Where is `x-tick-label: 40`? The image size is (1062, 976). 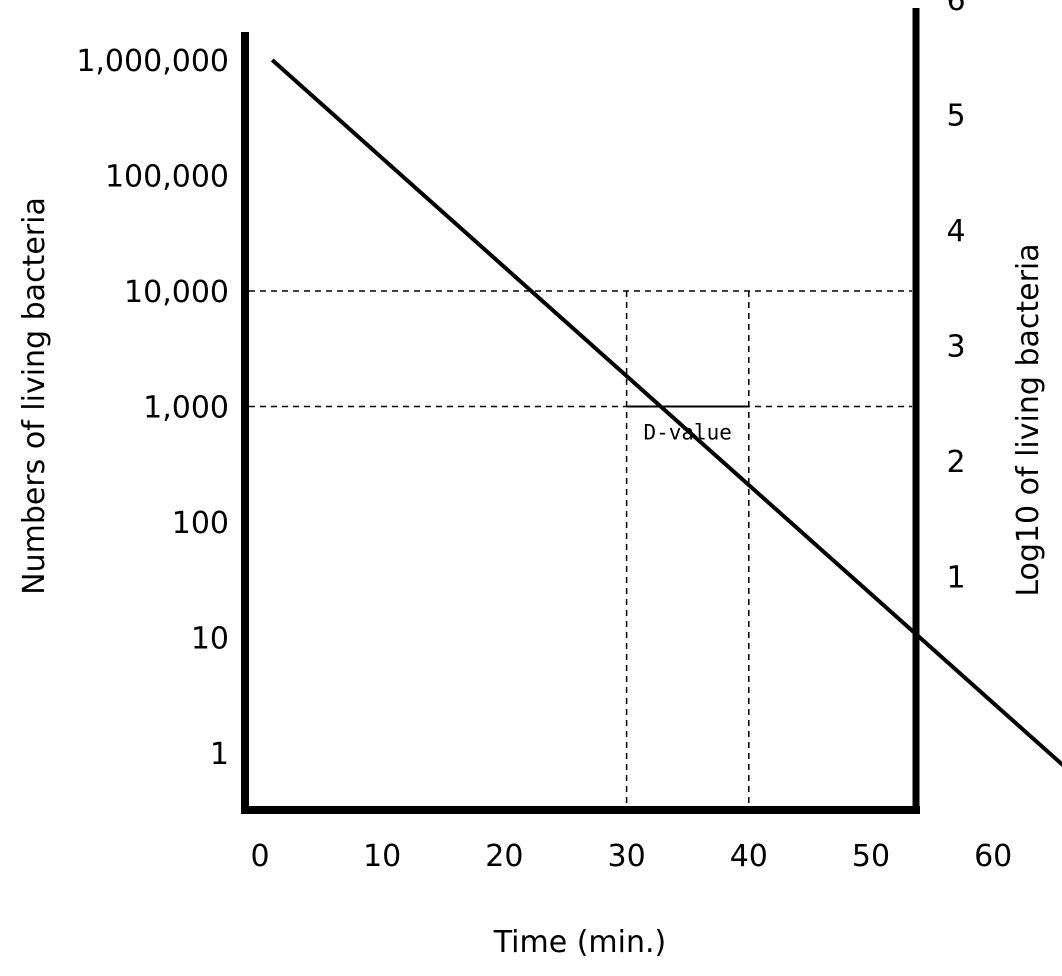
x-tick-label: 40 is located at coordinates (749, 856).